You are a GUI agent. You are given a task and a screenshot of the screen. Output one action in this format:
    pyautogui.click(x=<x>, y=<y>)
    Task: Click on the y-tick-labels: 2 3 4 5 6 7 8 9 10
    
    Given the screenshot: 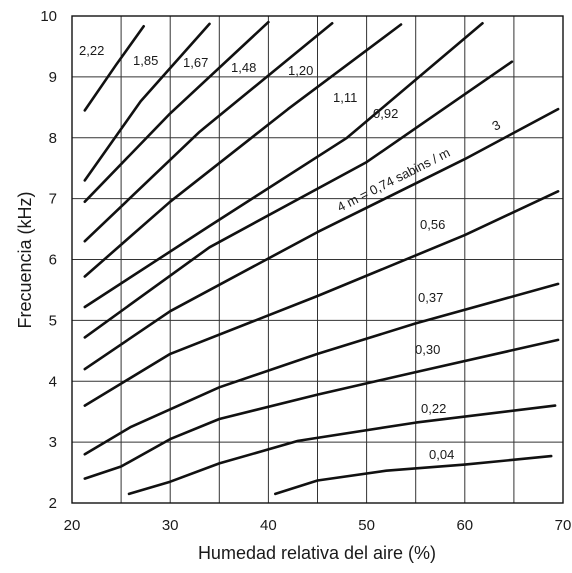 What is the action you would take?
    pyautogui.click(x=48, y=260)
    